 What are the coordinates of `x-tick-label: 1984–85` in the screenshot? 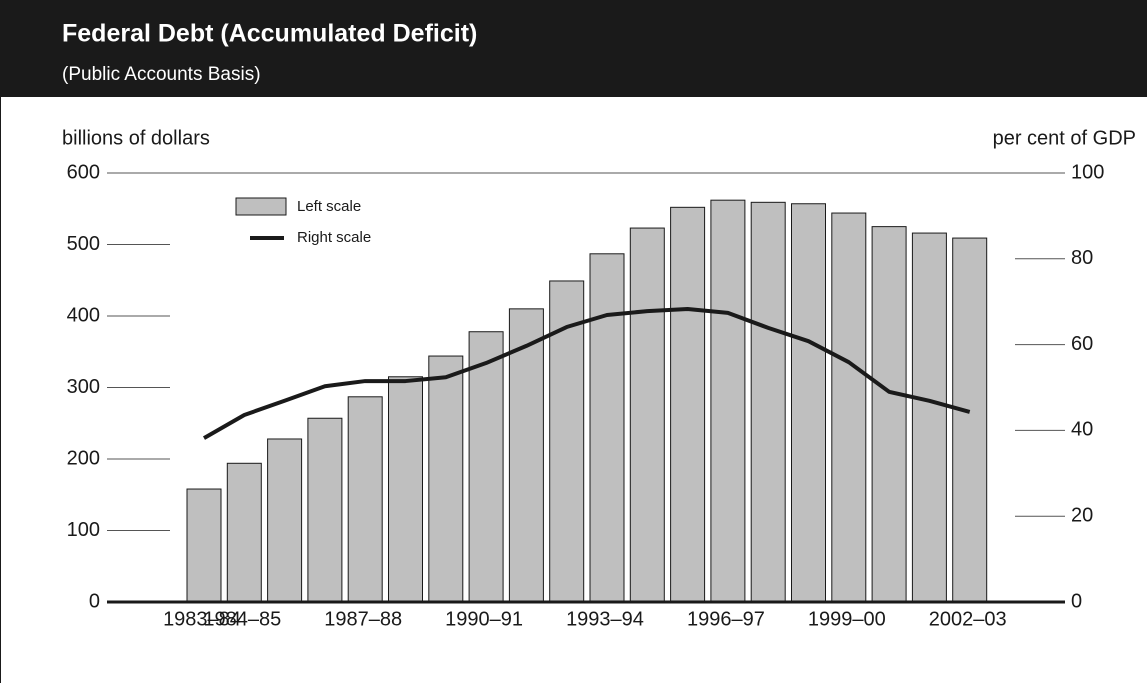 It's located at (242, 619).